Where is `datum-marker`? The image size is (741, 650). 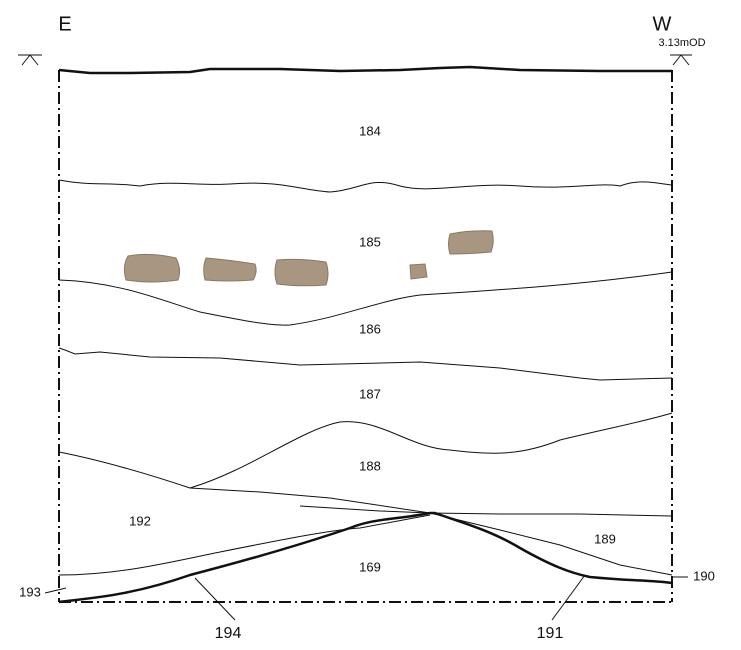 datum-marker is located at coordinates (355, 60).